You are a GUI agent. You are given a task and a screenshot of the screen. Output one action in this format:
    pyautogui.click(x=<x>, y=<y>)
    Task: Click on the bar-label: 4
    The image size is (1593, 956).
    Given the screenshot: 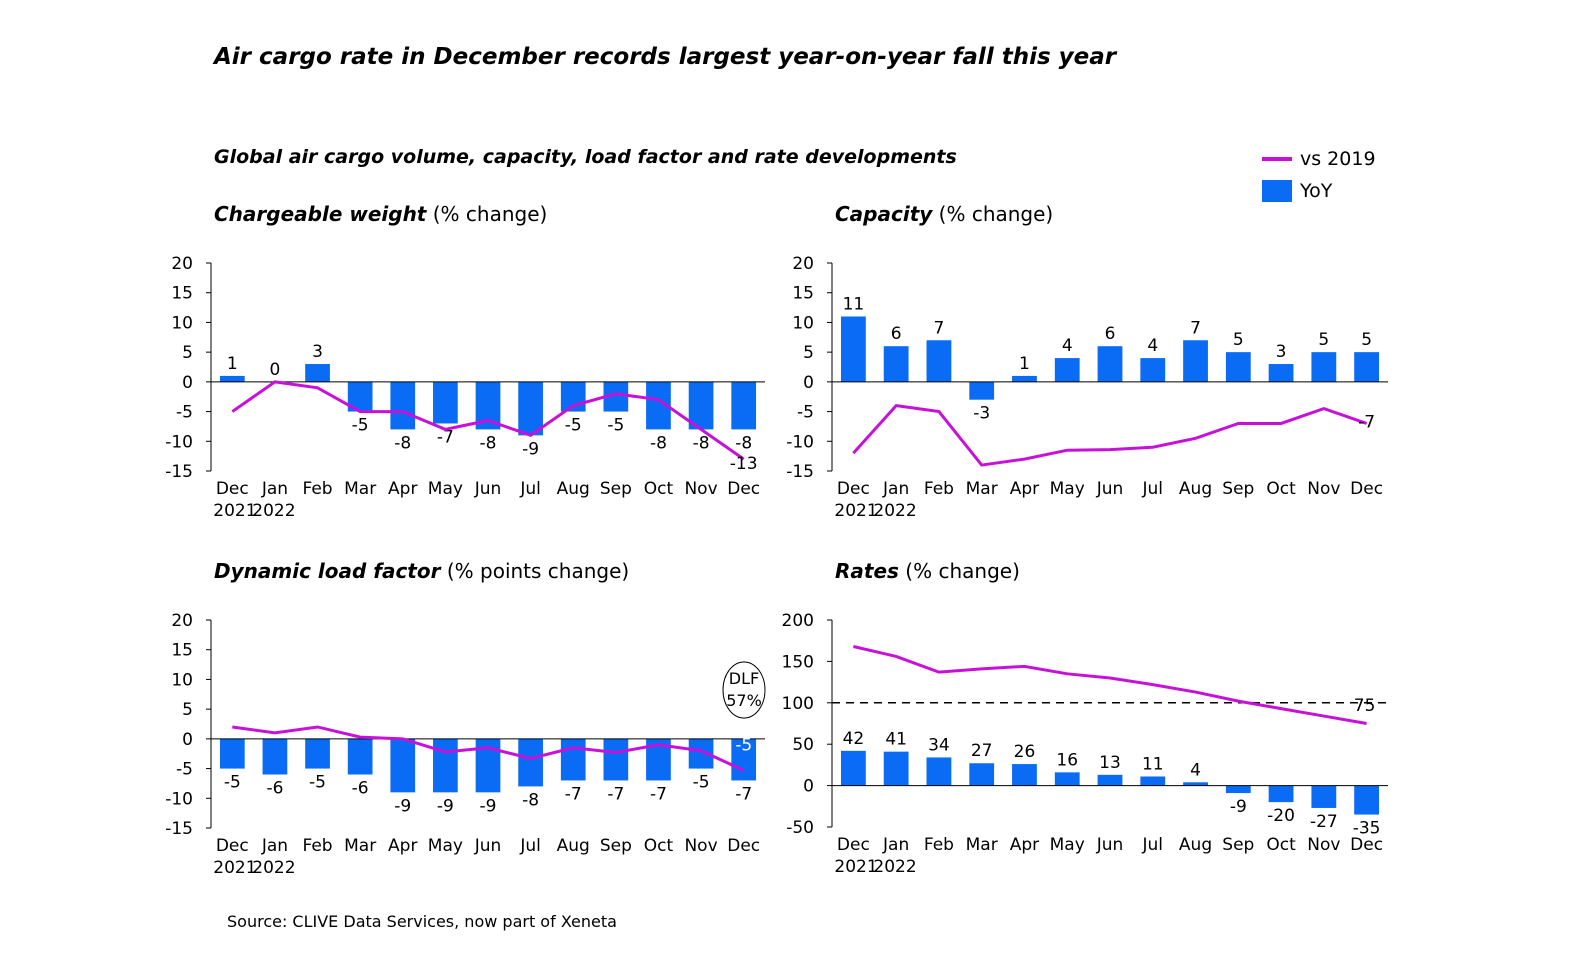 What is the action you would take?
    pyautogui.click(x=1195, y=770)
    